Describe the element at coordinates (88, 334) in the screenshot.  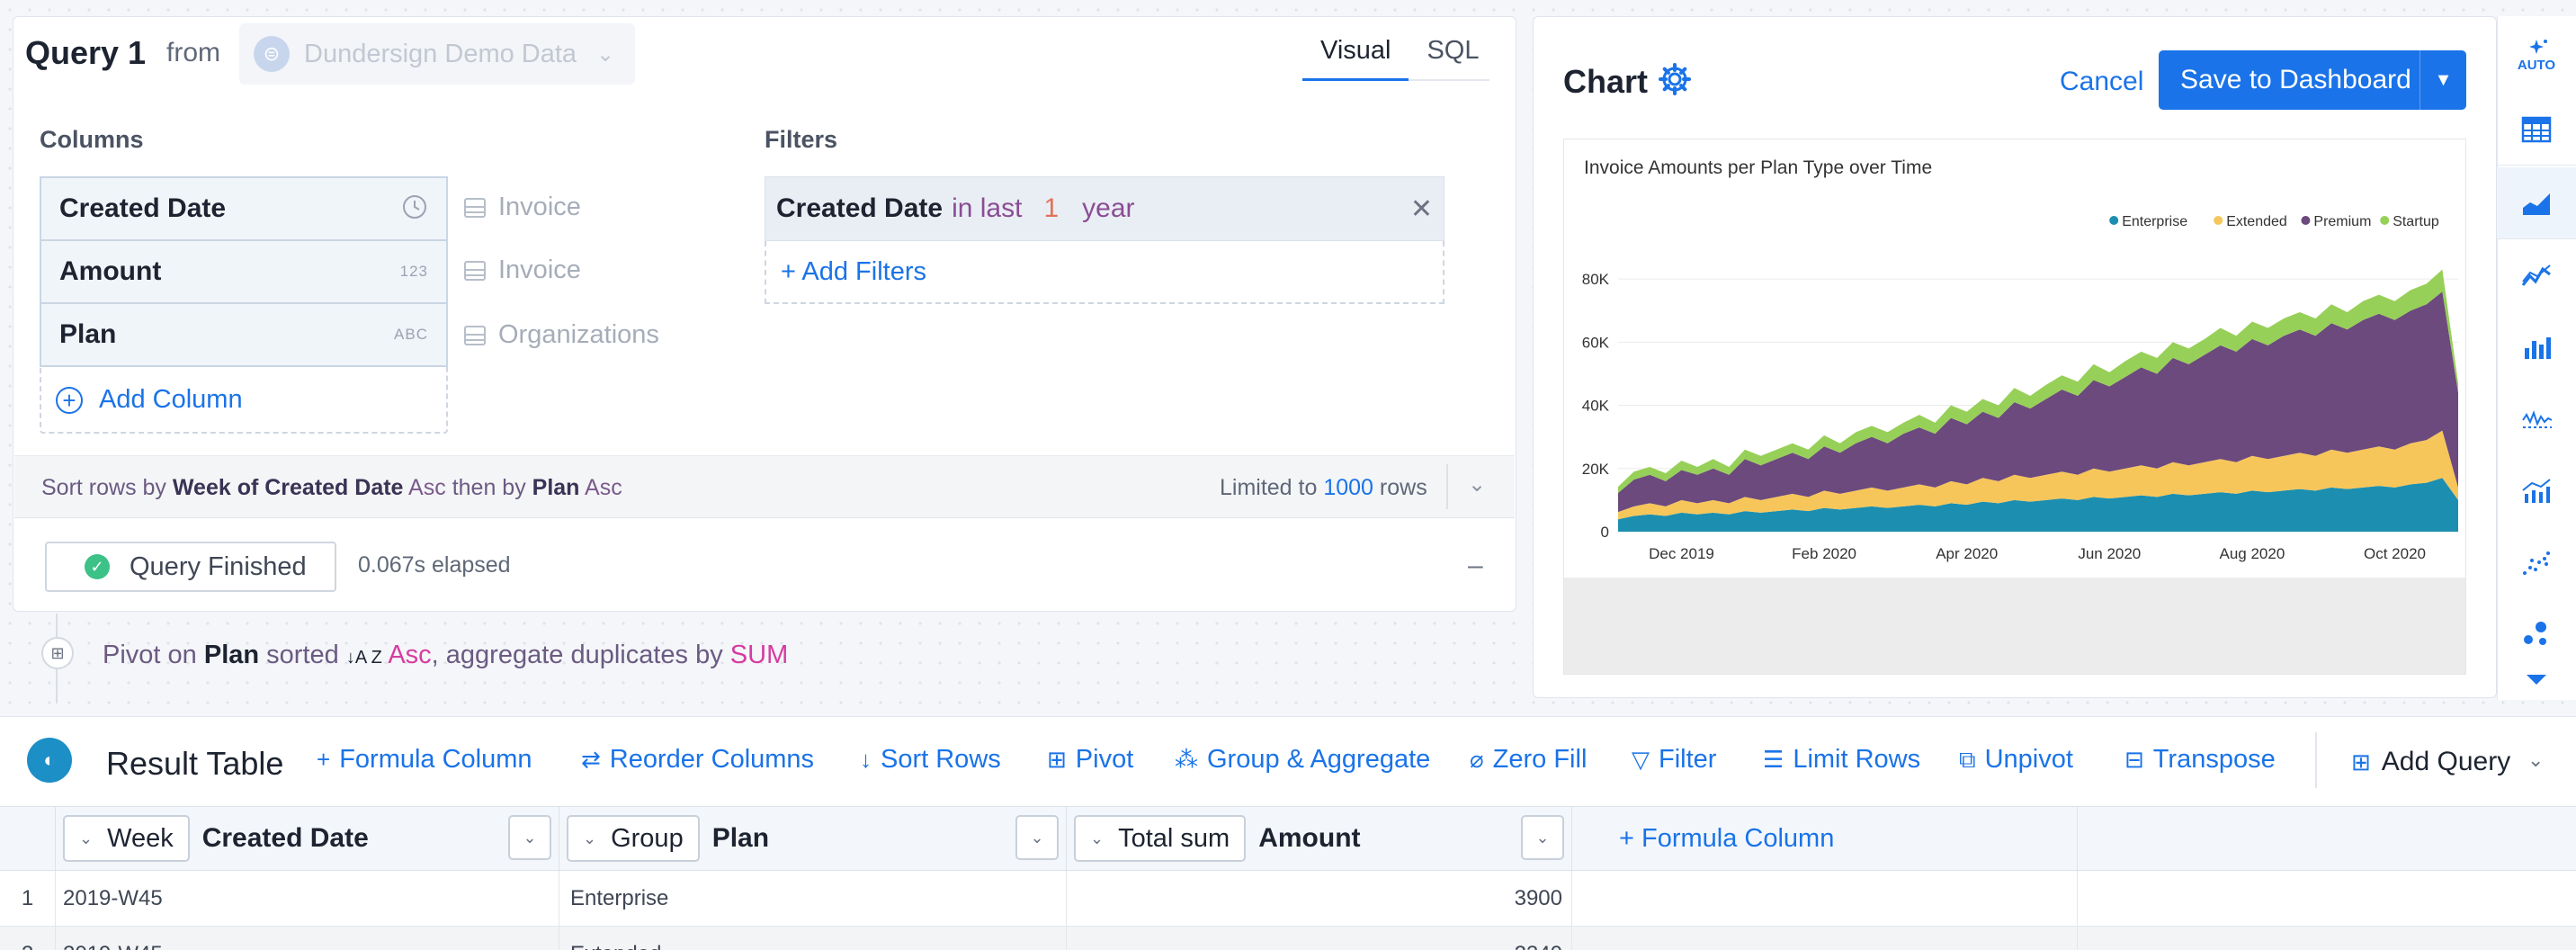
I see `column-name: Plan` at that location.